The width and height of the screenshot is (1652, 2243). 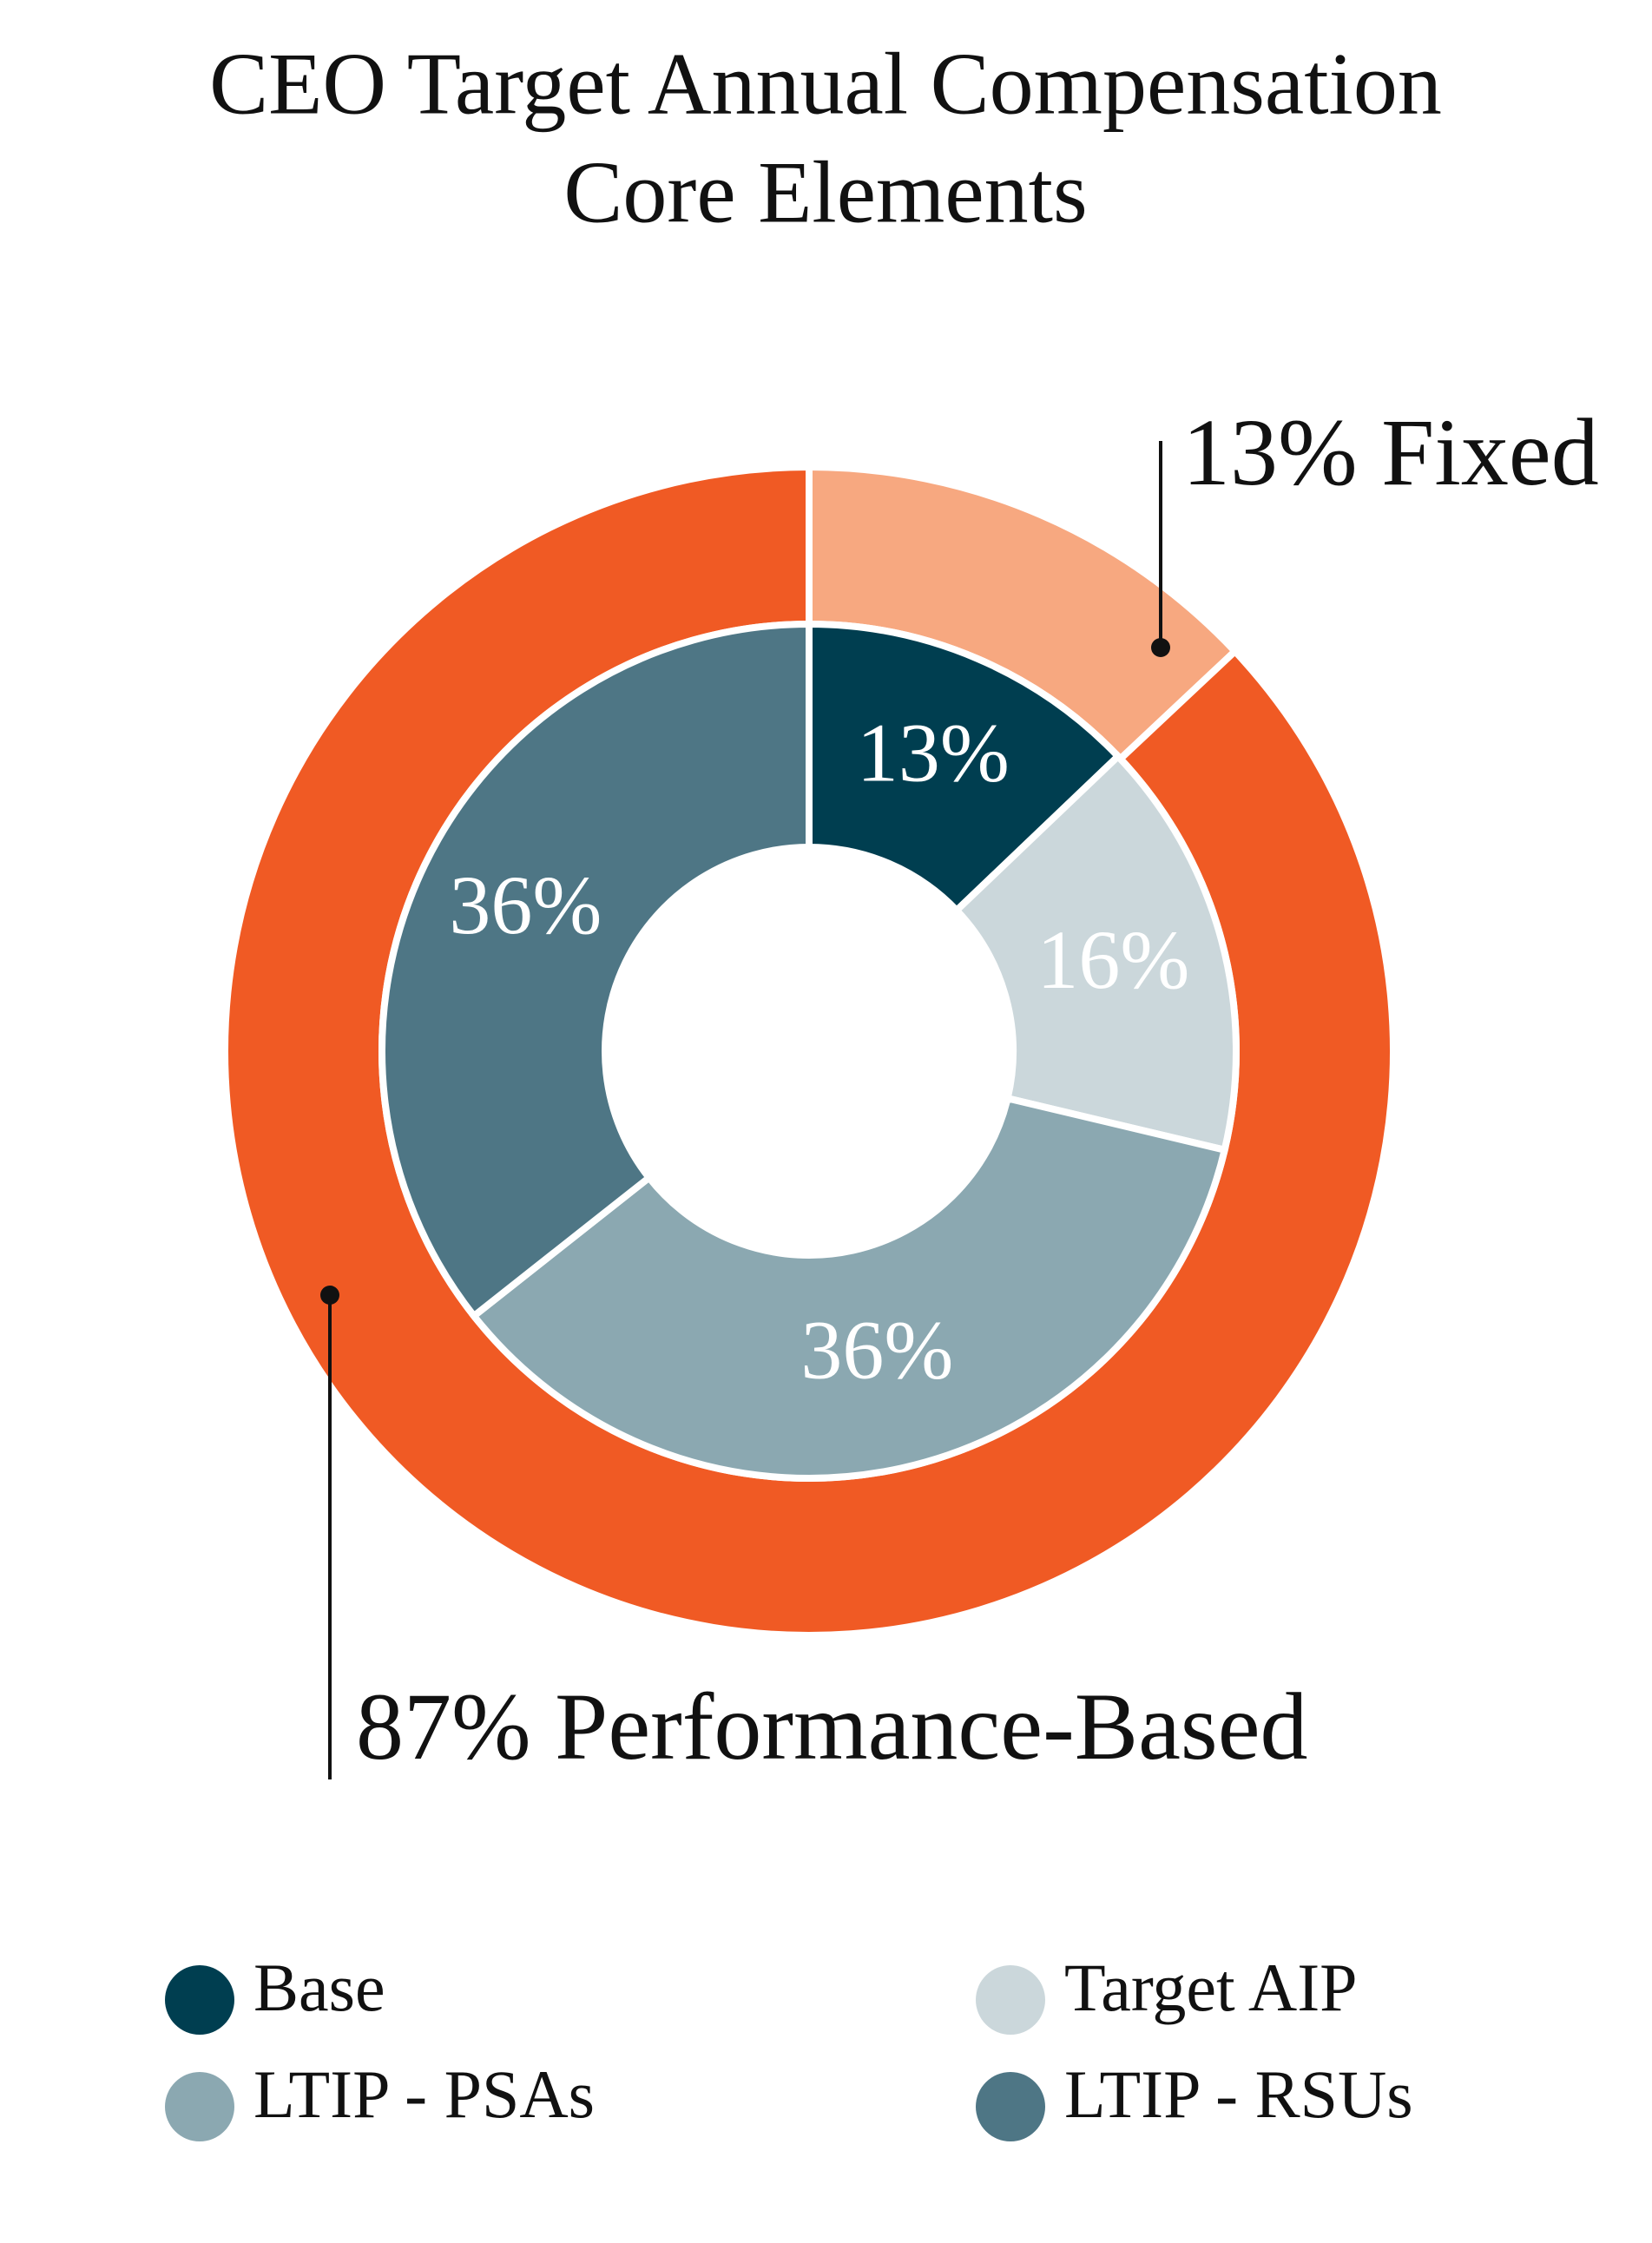 I want to click on annotation: 87% Performance-Based, so click(x=832, y=1726).